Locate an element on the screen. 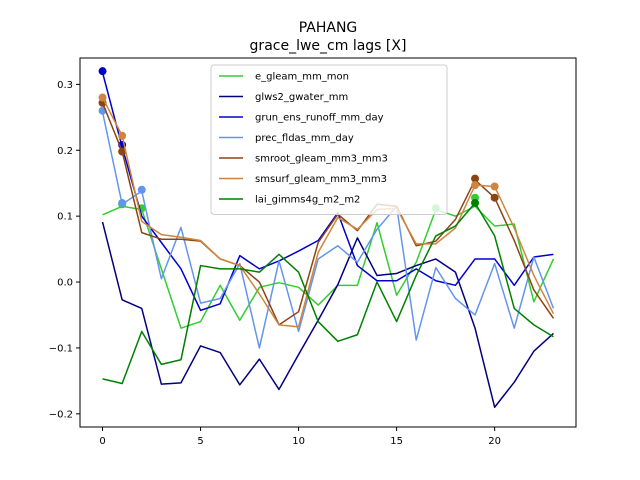 Image resolution: width=640 pixels, height=480 pixels. y-axis: −0.2 −0.1 0.0 0.1 0.2 0.3 is located at coordinates (64, 250).